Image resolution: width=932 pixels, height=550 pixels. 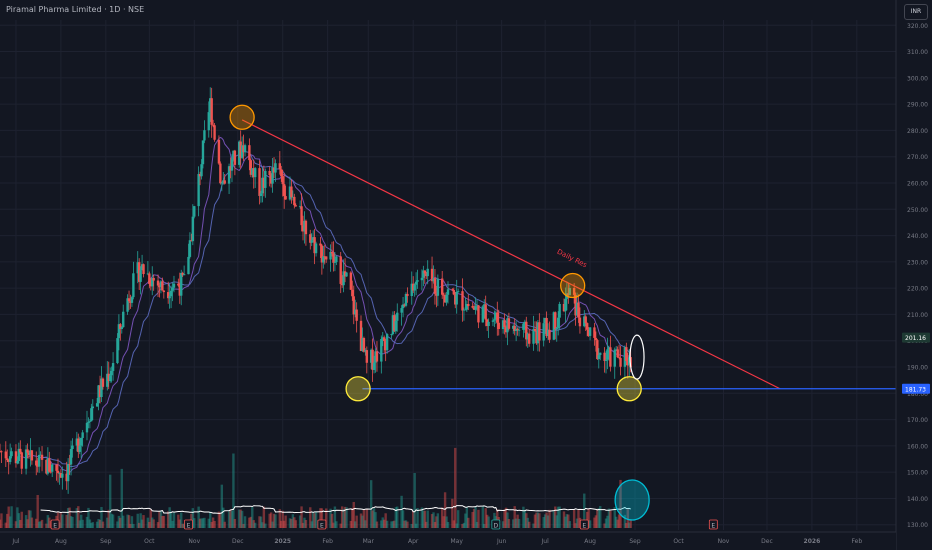 What do you see at coordinates (916, 12) in the screenshot?
I see `currency-button: INR` at bounding box center [916, 12].